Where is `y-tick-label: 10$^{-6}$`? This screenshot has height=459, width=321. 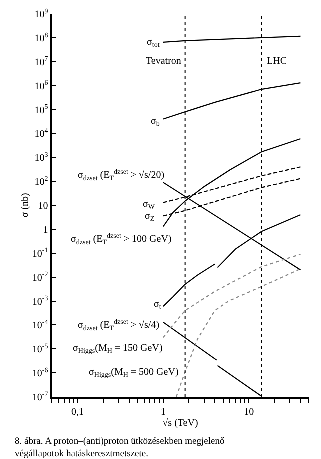
y-tick-label: 10$^{-6}$ is located at coordinates (40, 373).